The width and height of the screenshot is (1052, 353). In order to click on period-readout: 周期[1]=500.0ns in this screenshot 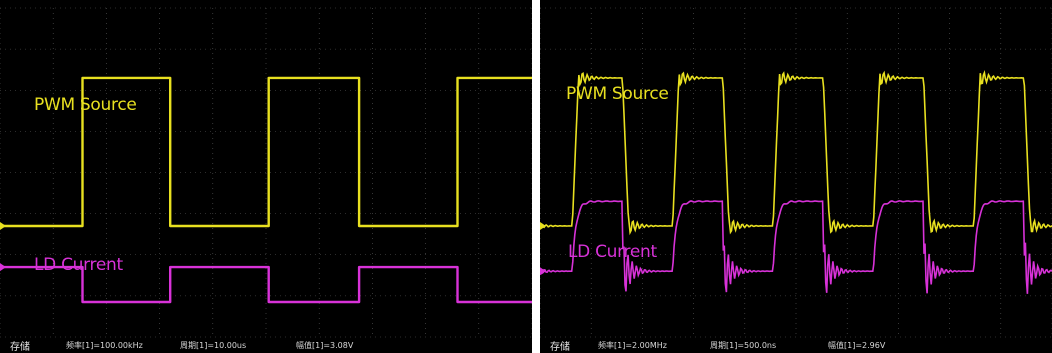, I will do `click(743, 345)`.